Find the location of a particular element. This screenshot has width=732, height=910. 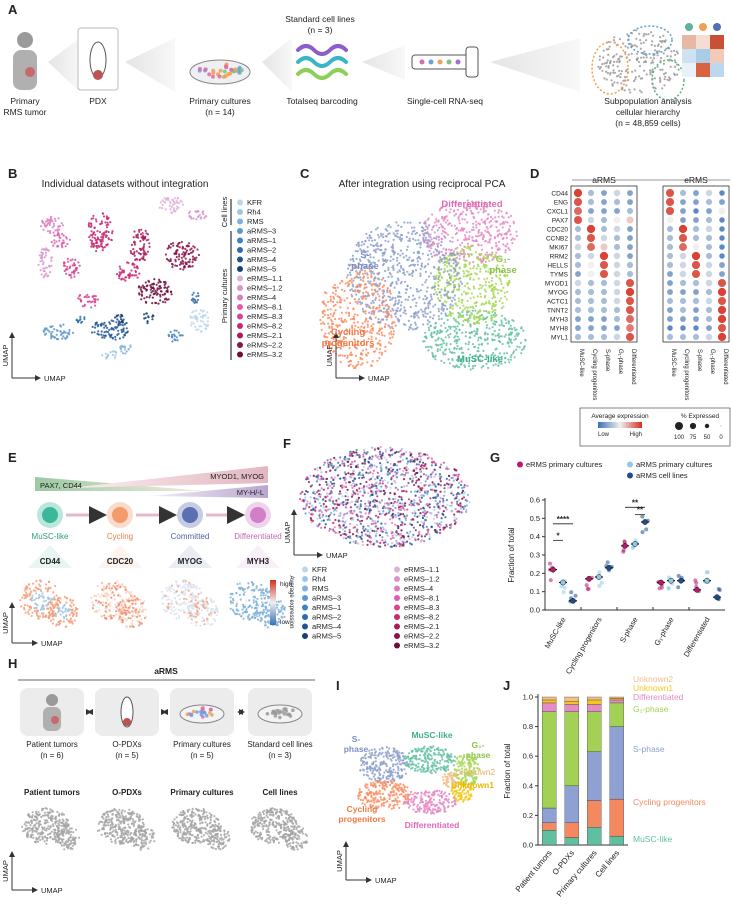

label: Cycling is located at coordinates (348, 332).